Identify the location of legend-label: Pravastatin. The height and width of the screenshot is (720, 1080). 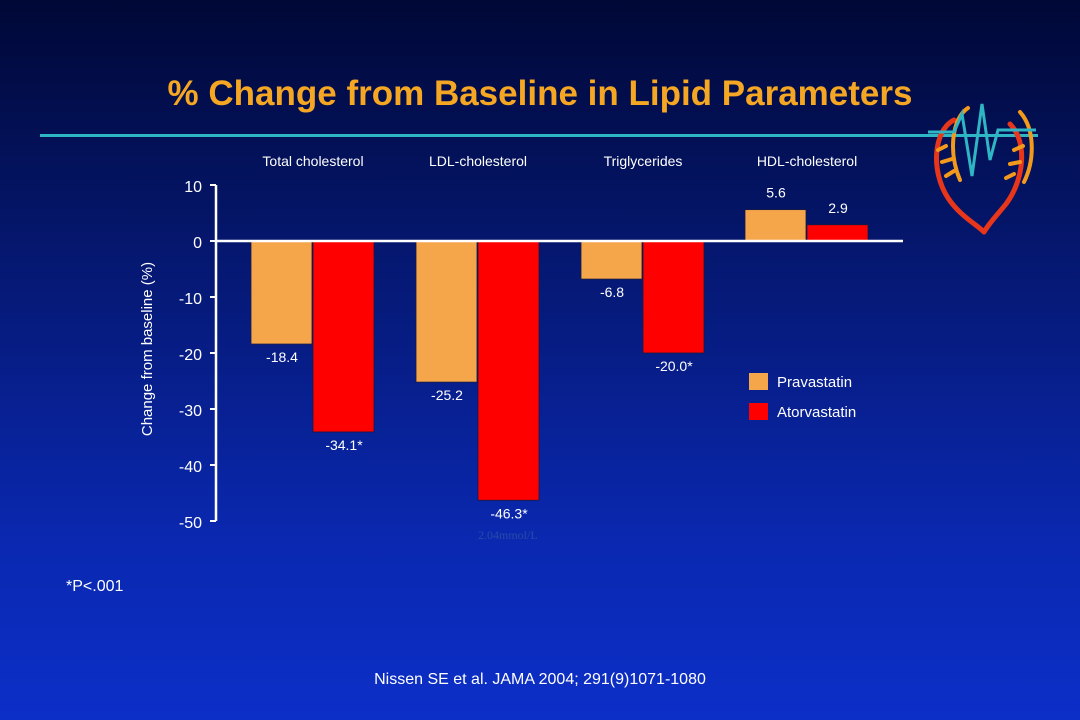
(814, 382).